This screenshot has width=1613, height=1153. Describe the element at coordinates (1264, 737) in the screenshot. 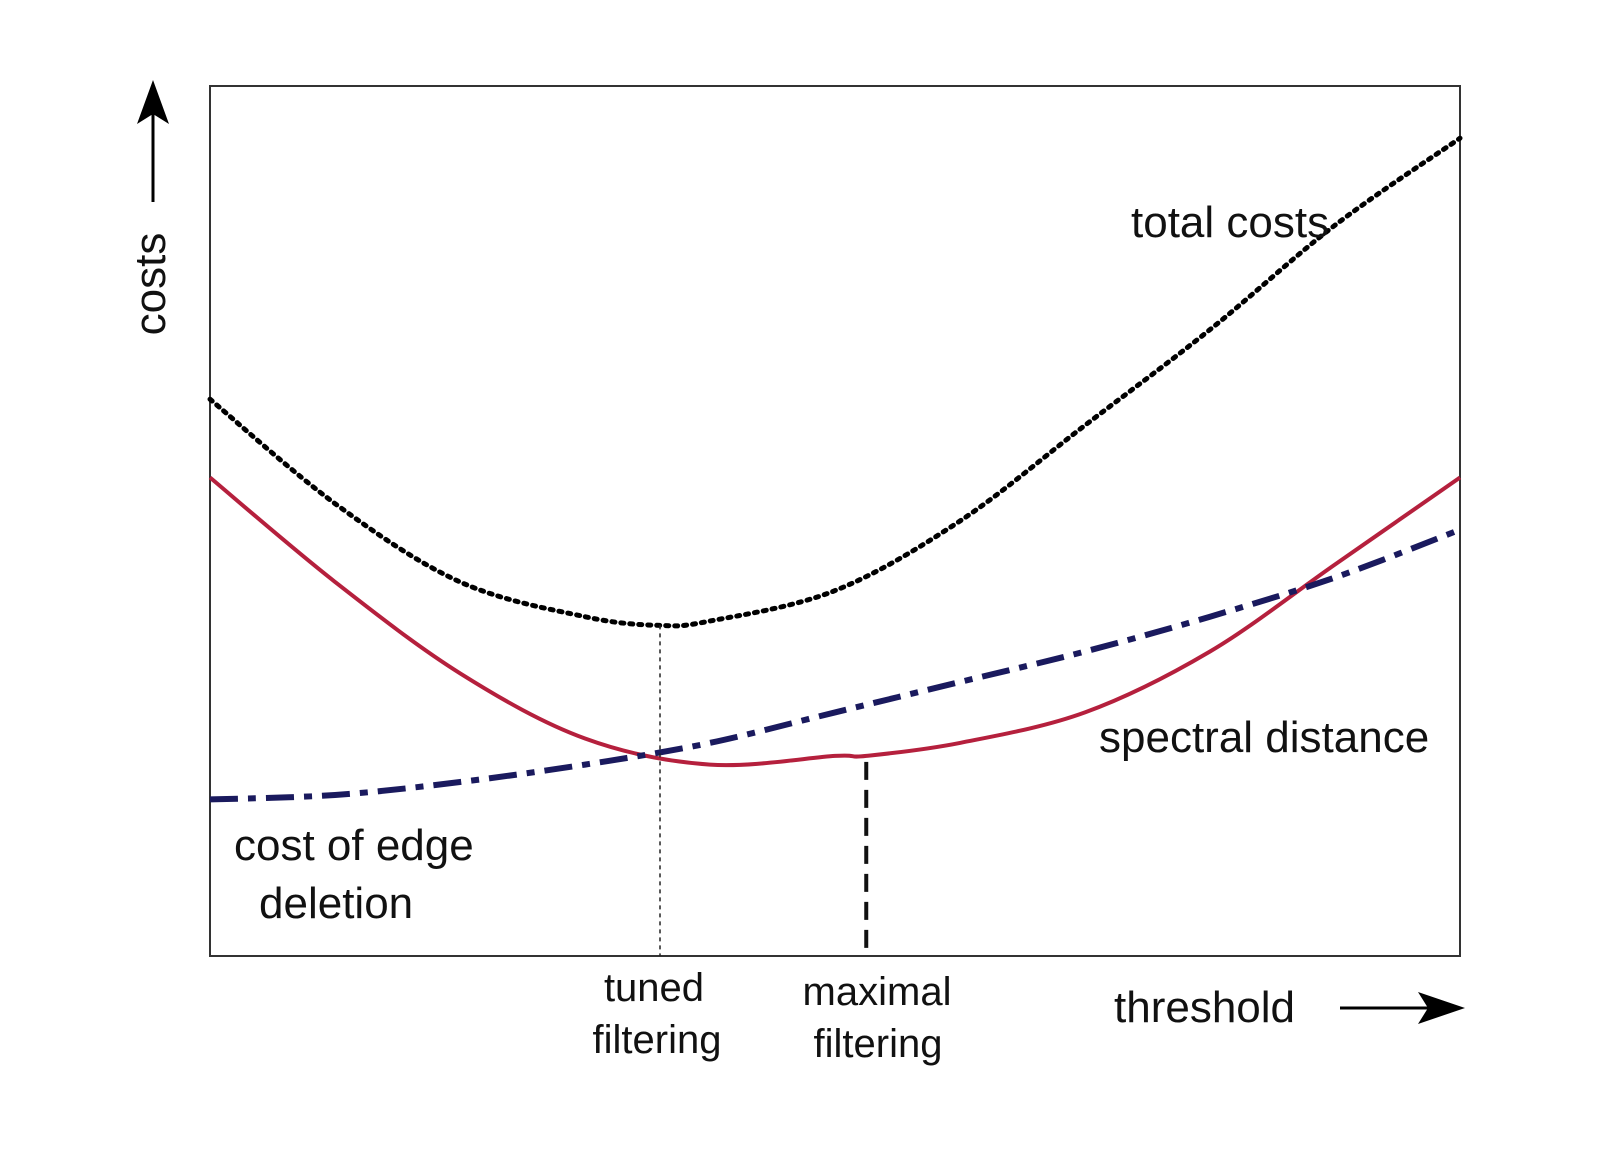

I see `spectral-distance-label: spectral distance` at that location.